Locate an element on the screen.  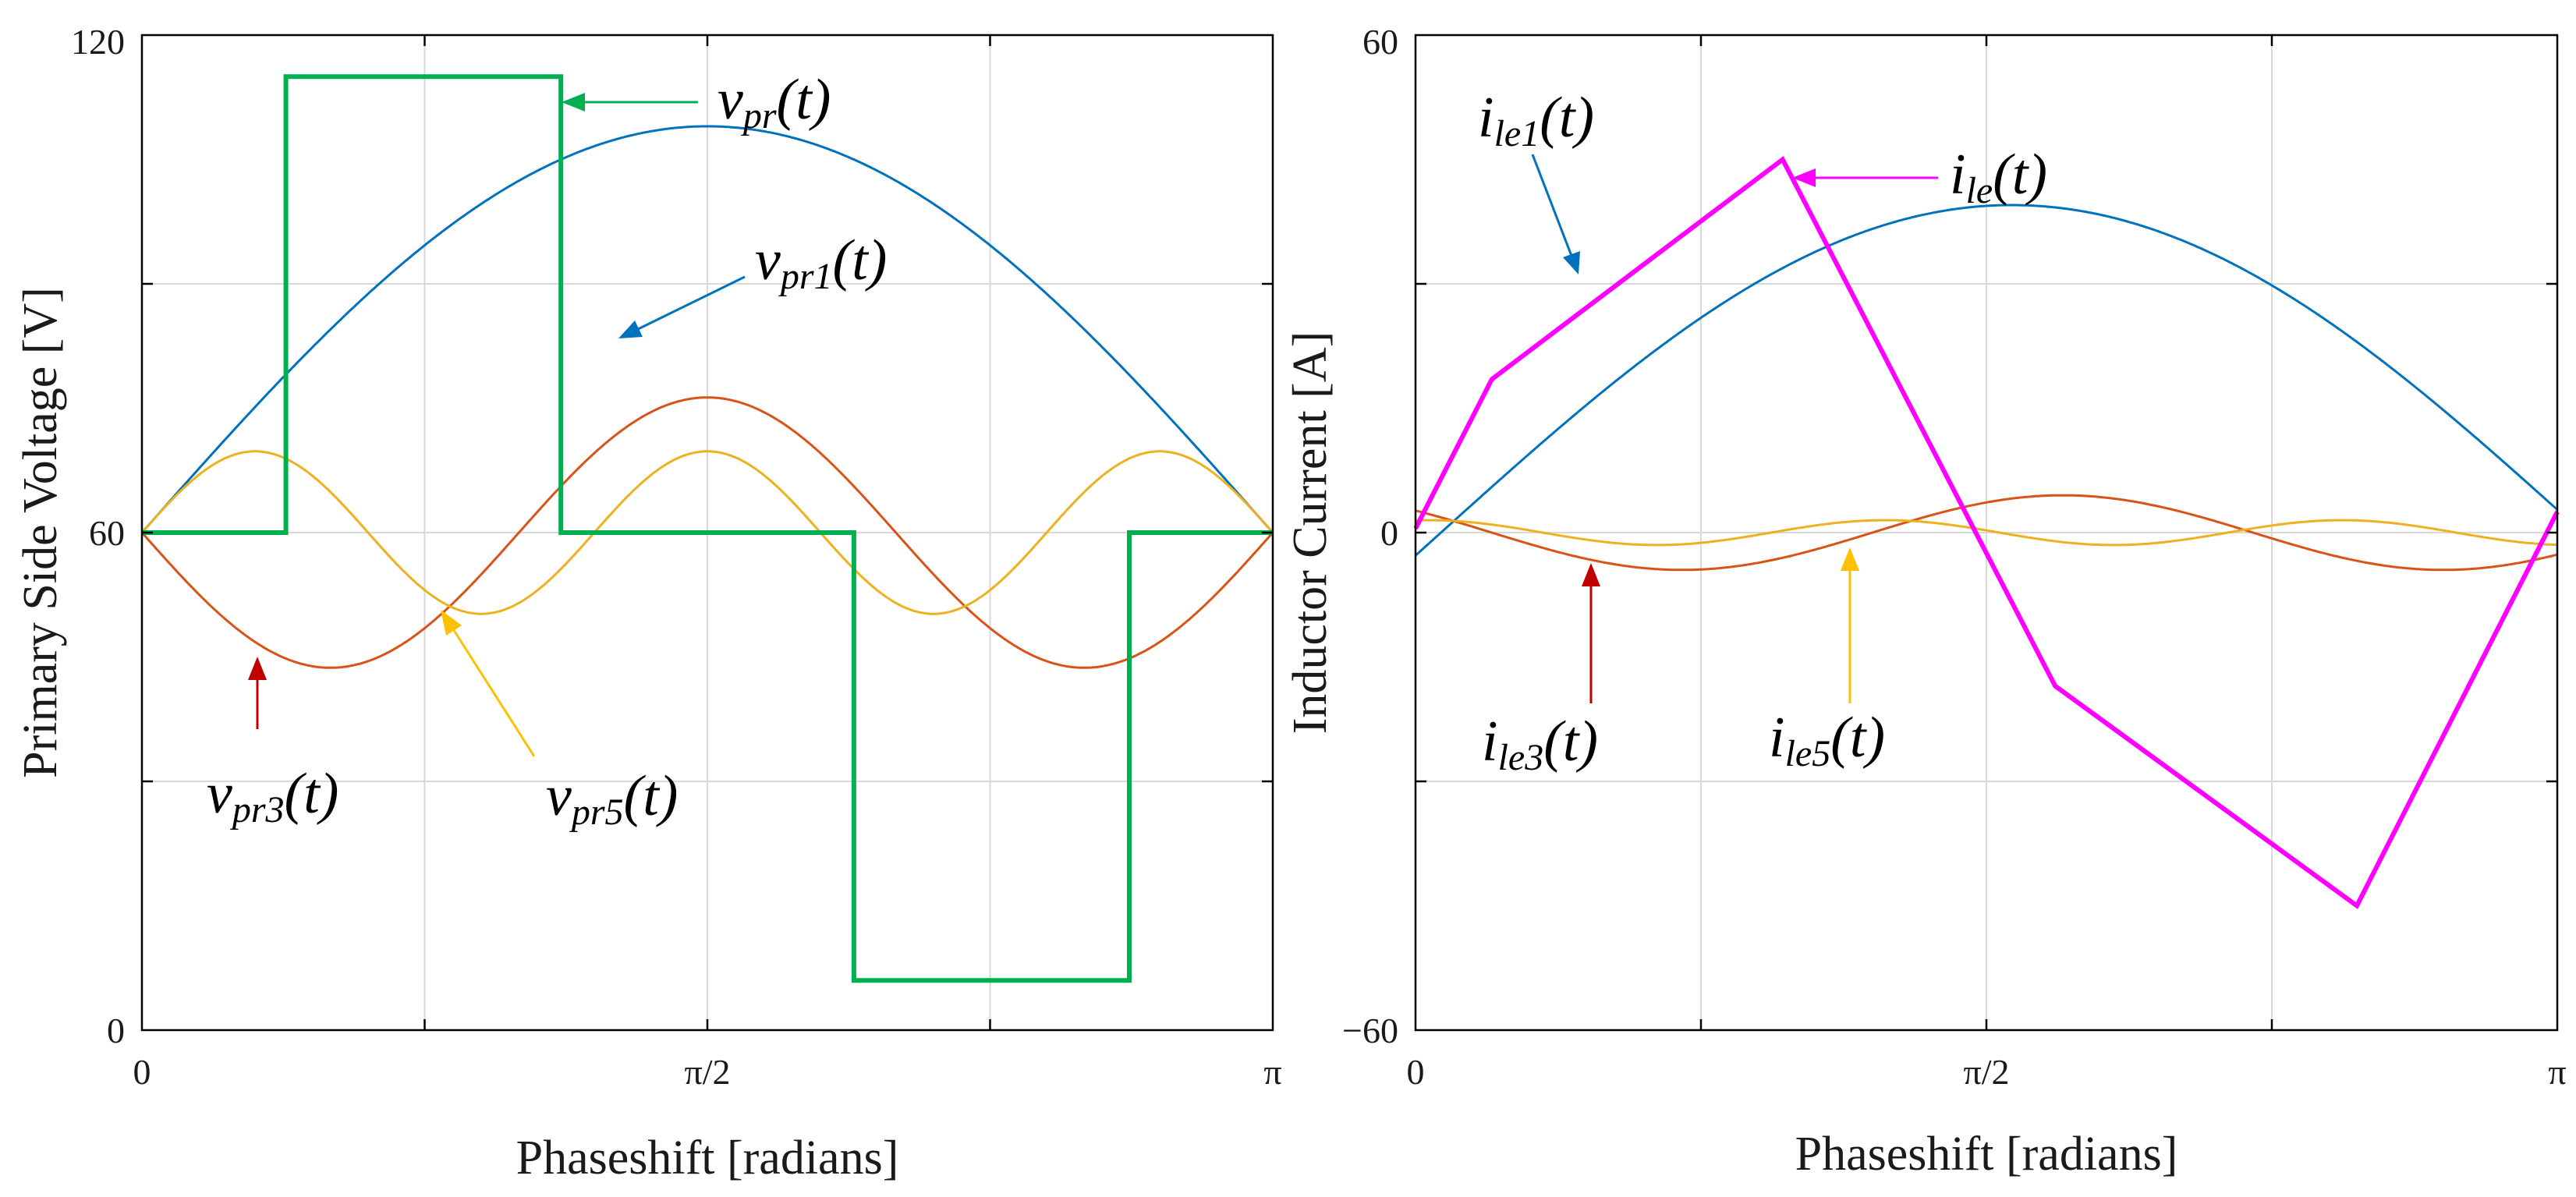
annotation-v-pr5-sub: pr5 is located at coordinates (596, 813).